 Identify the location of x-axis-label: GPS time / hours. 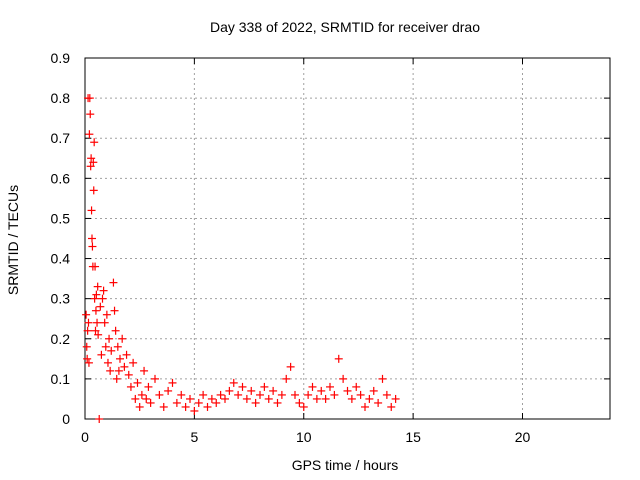
(345, 465).